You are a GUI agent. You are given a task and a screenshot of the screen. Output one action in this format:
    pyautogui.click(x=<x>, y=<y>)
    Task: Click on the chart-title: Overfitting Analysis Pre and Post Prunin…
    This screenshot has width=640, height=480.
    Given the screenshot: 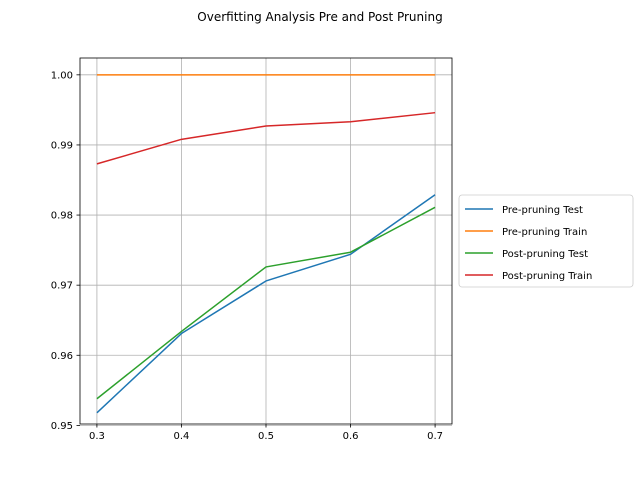 What is the action you would take?
    pyautogui.click(x=319, y=17)
    